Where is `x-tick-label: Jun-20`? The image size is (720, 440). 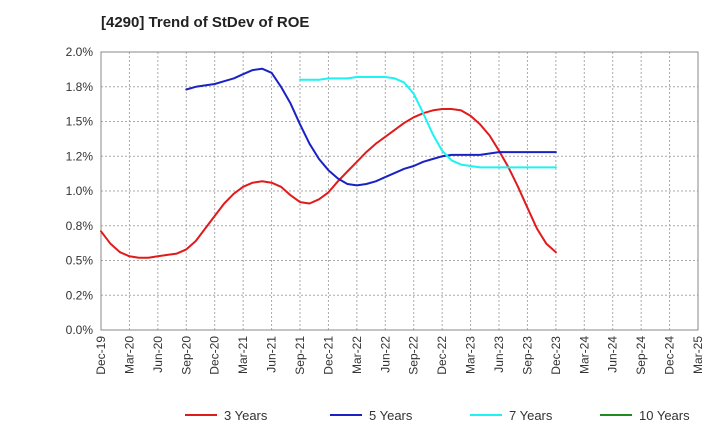 x-tick-label: Jun-20 is located at coordinates (158, 354).